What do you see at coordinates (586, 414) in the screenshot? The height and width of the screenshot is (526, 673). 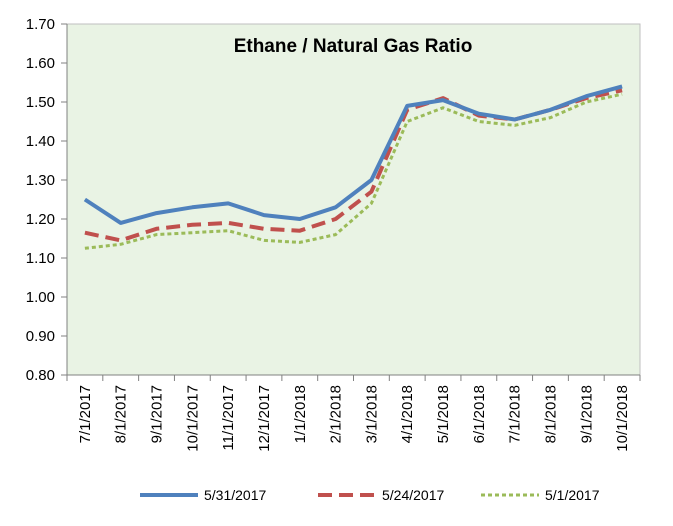 I see `x-tick-label: 9/1/2018` at bounding box center [586, 414].